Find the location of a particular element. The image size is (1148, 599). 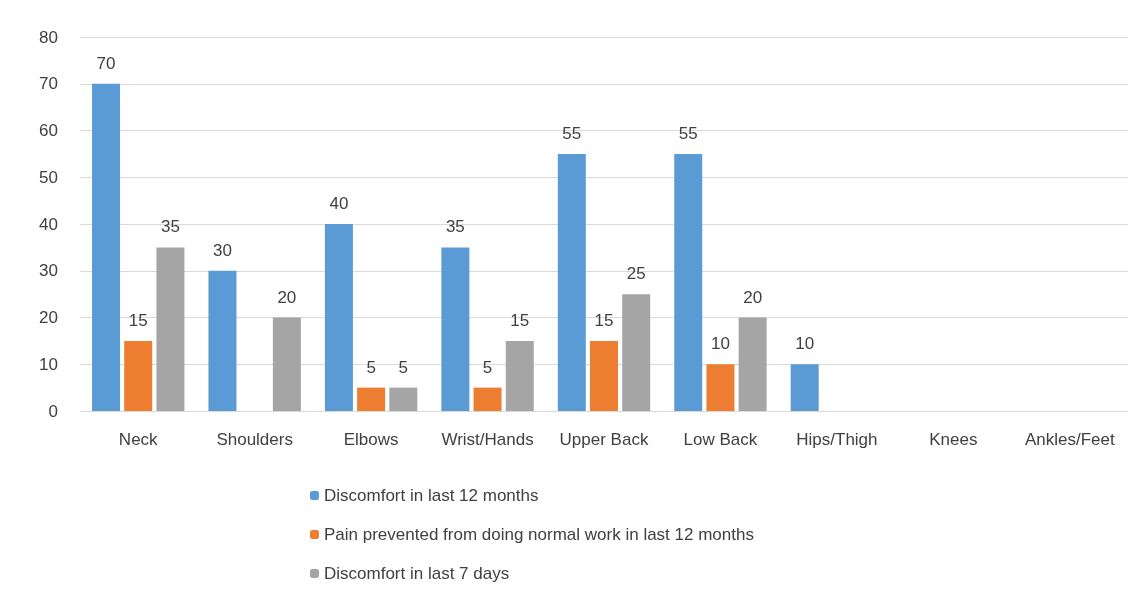

legend-label: Discomfort in last 7 days is located at coordinates (417, 573).